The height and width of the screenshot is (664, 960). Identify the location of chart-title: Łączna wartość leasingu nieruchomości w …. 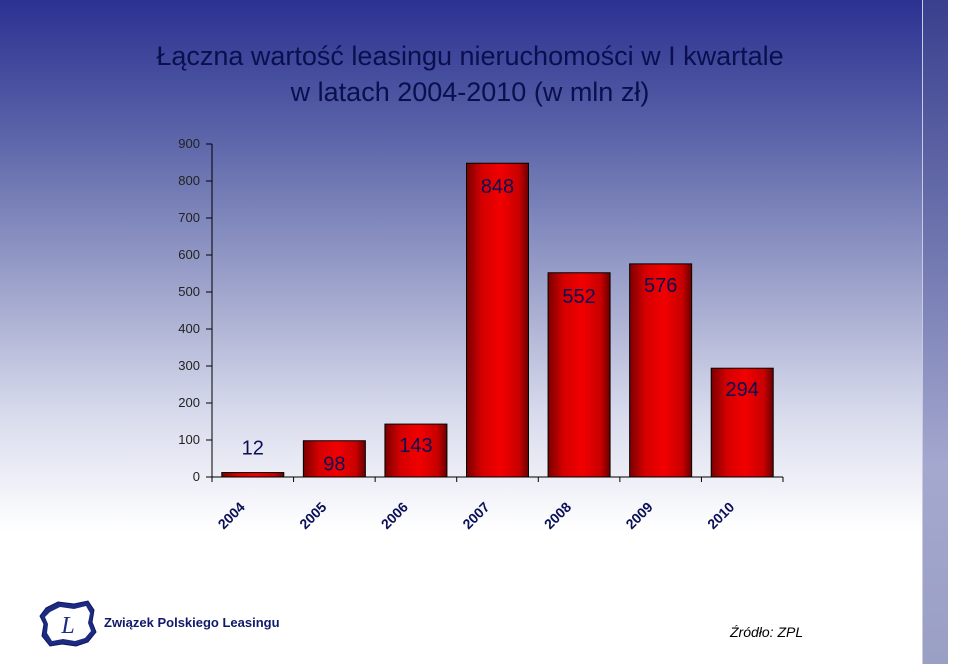
(470, 74).